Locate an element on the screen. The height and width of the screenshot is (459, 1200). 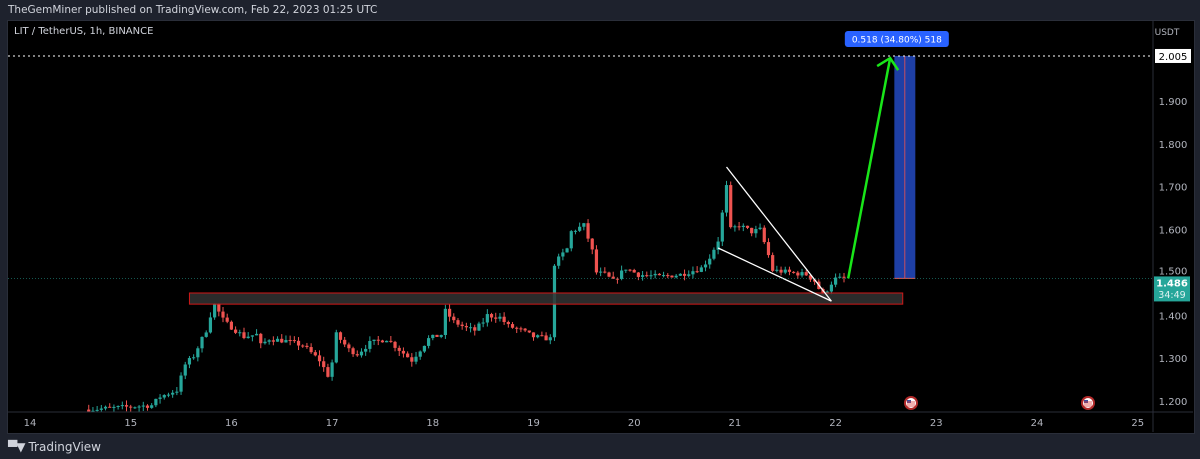
time-tick-label: 22 is located at coordinates (835, 423).